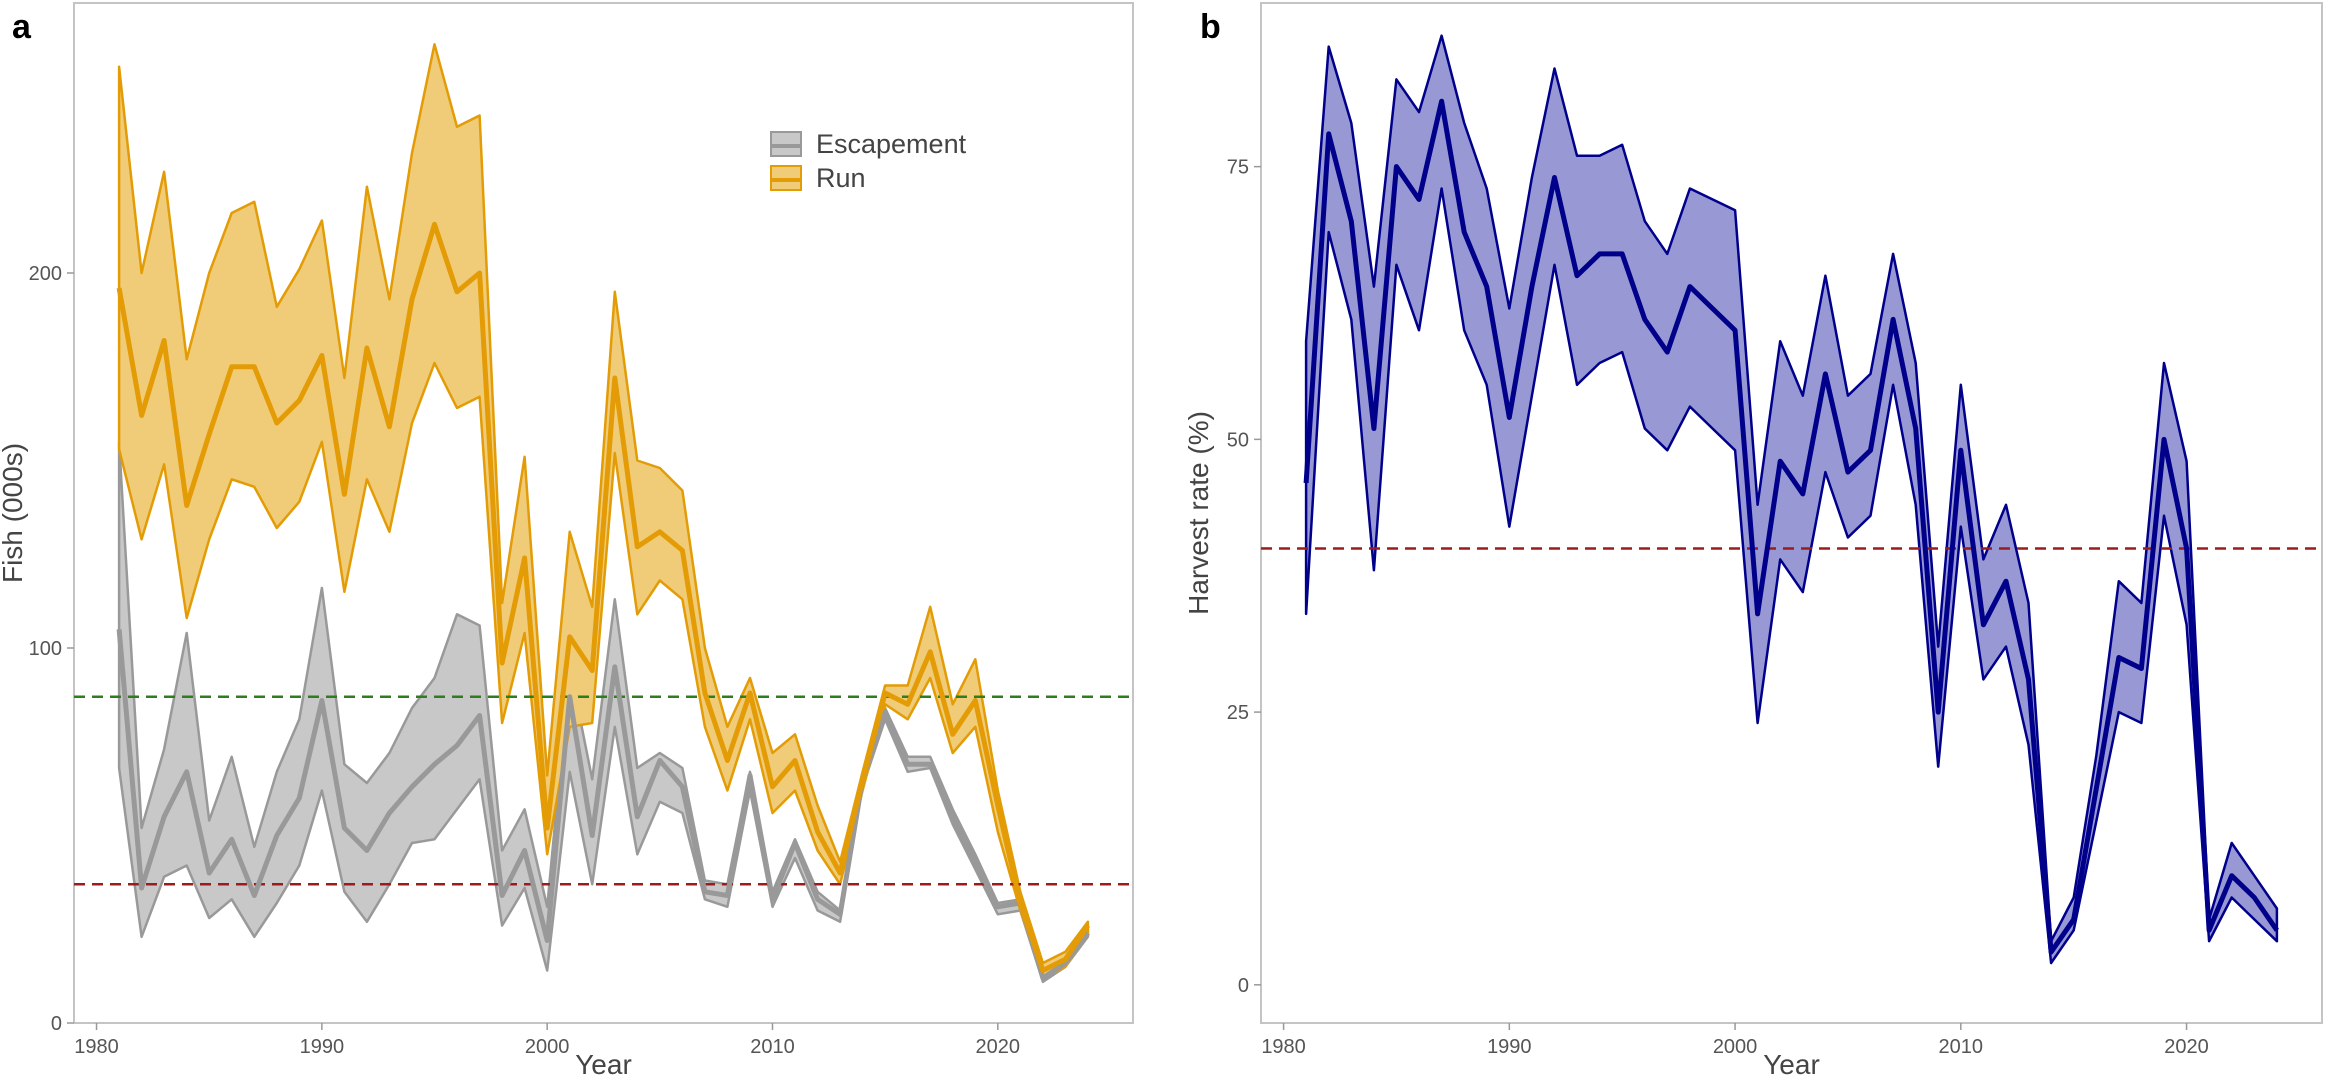 This screenshot has height=1080, width=2340. I want to click on x-tick-label-1980-b: 1980, so click(1283, 1047).